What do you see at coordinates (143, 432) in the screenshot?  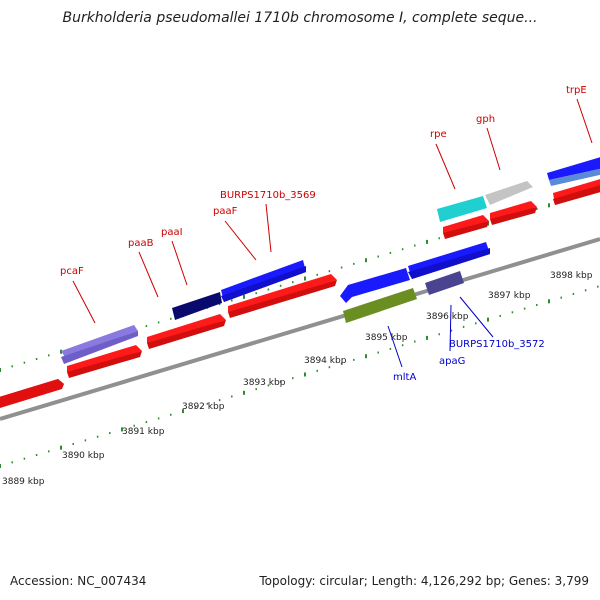 I see `scale-label: 3891 kbp` at bounding box center [143, 432].